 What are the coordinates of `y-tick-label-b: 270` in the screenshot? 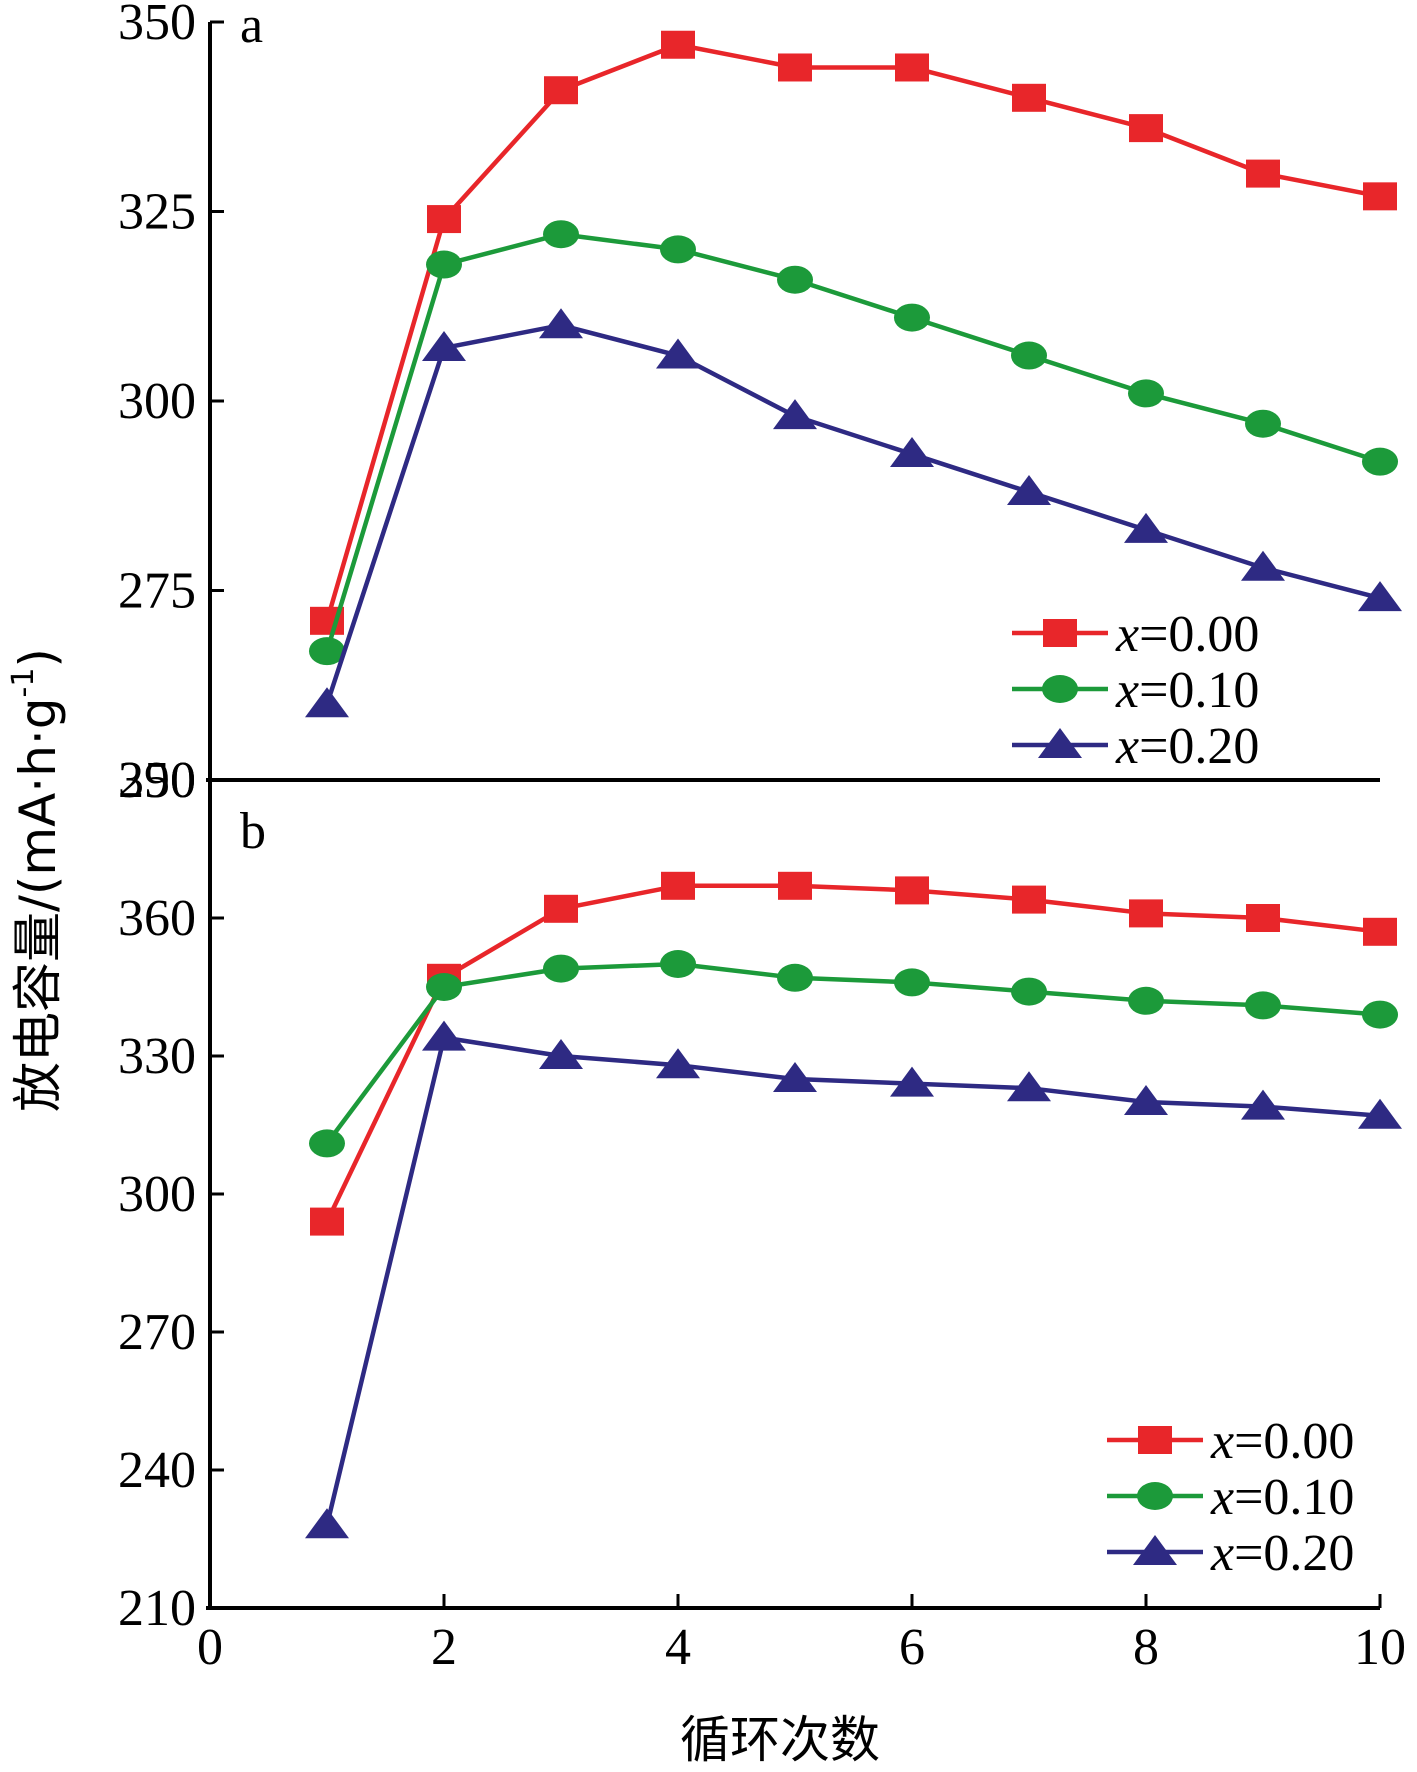 It's located at (157, 1332).